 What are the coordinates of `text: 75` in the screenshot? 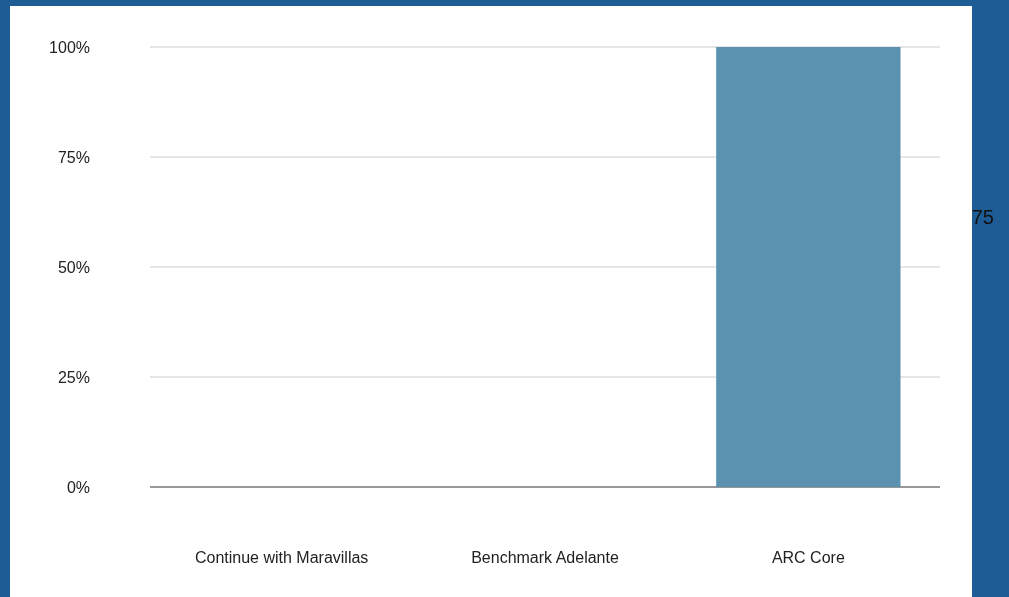 It's located at (982, 217).